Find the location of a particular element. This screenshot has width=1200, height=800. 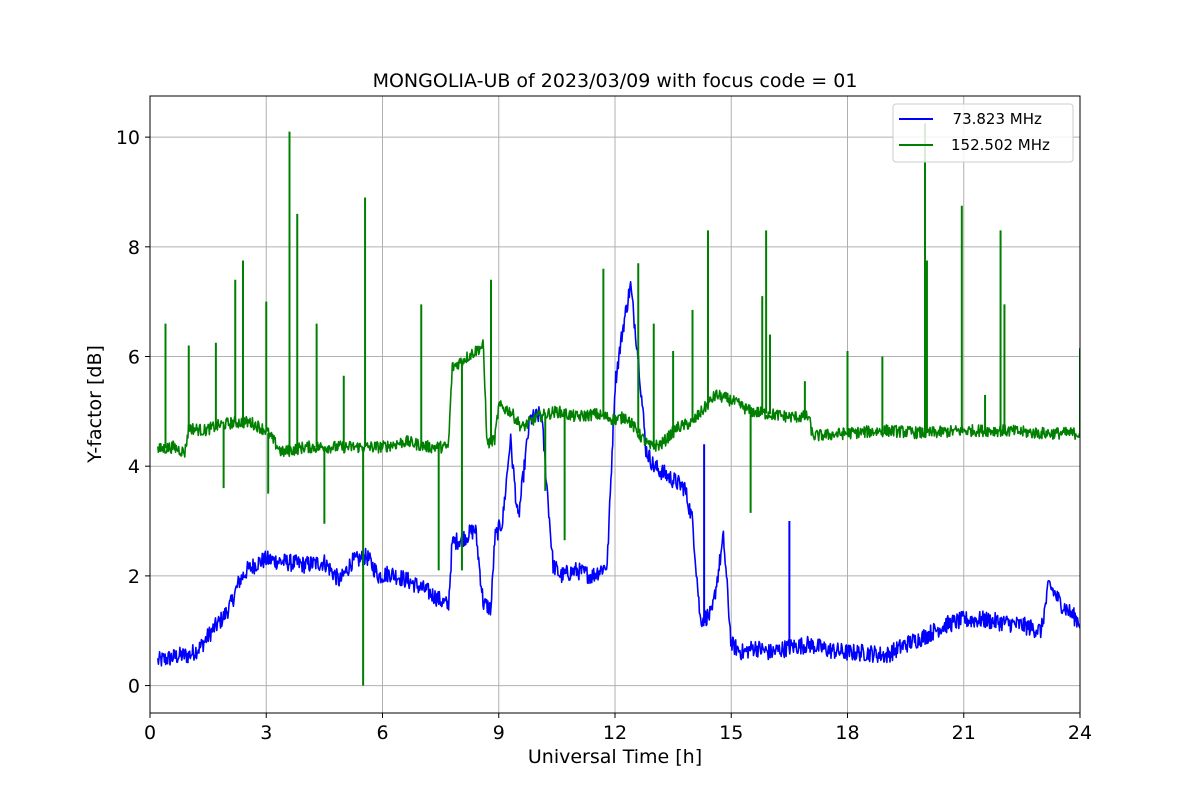

y-tick-label: 2 is located at coordinates (134, 577).